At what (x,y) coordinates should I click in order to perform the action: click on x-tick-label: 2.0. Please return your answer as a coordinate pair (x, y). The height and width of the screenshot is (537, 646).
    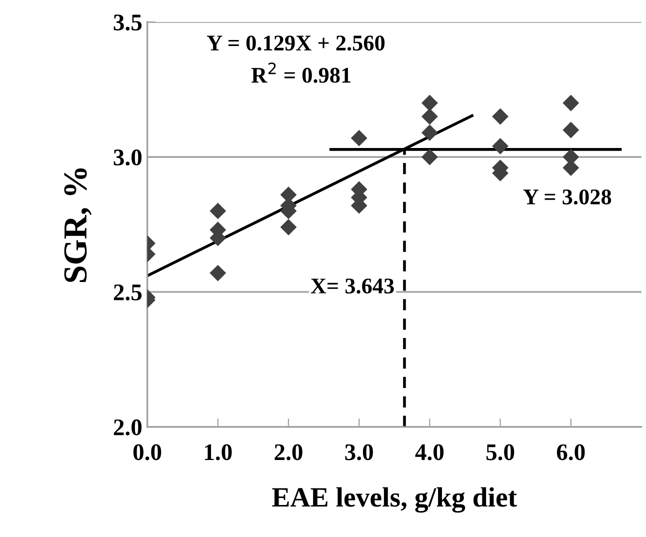
    Looking at the image, I should click on (288, 452).